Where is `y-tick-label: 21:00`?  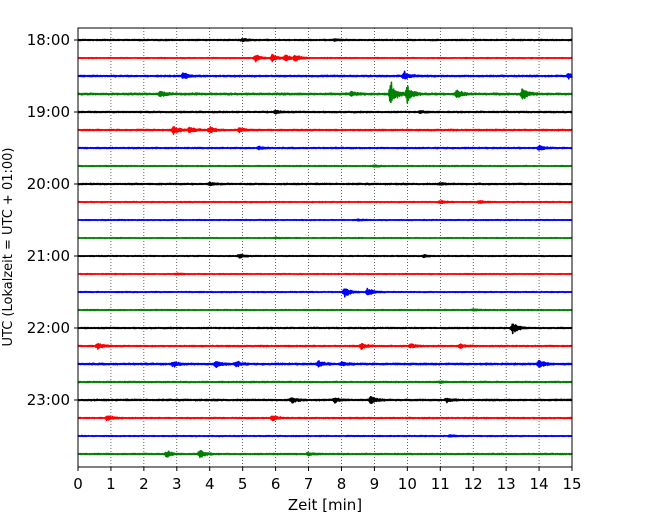
y-tick-label: 21:00 is located at coordinates (48, 256).